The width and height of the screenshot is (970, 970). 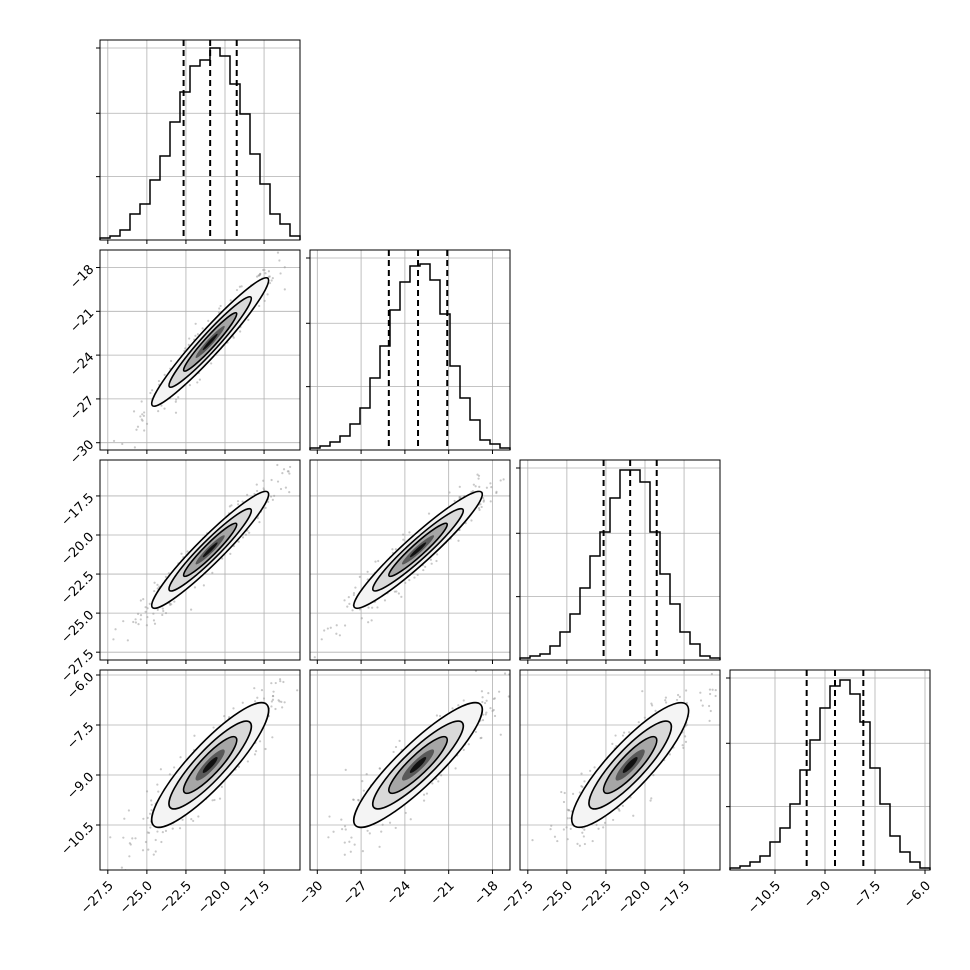 What do you see at coordinates (136, 897) in the screenshot?
I see `x-tick-label: −25.0` at bounding box center [136, 897].